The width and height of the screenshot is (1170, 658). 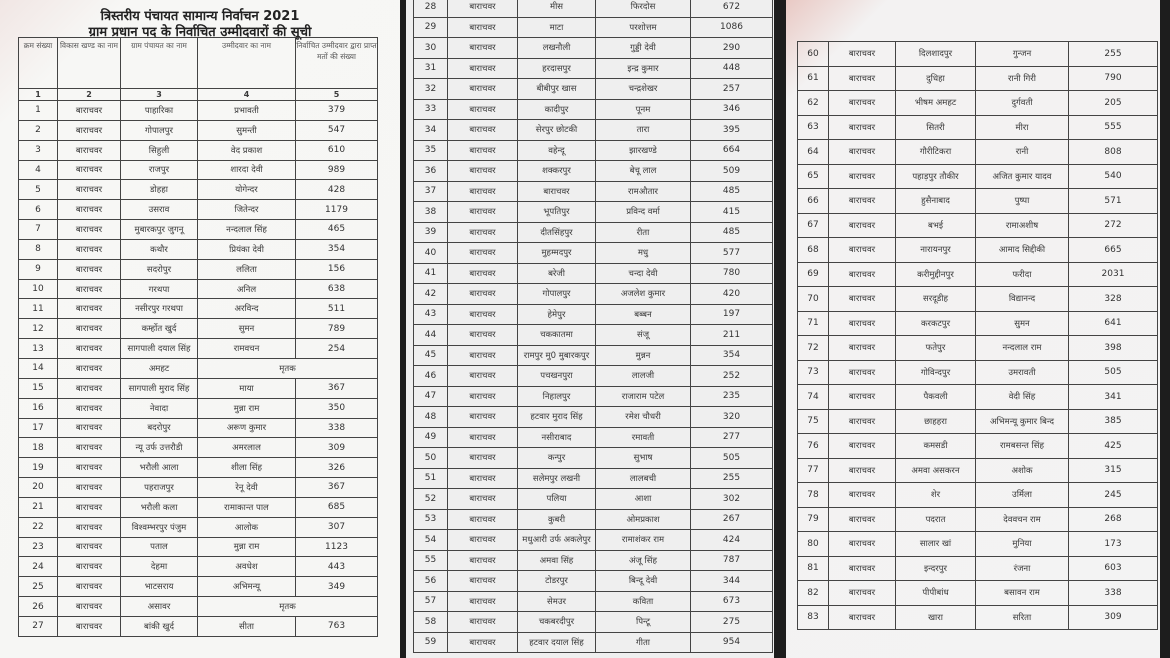 I want to click on table-row: 62 बाराचवर भीषम अमहट दुर्गवती 205, so click(x=977, y=103).